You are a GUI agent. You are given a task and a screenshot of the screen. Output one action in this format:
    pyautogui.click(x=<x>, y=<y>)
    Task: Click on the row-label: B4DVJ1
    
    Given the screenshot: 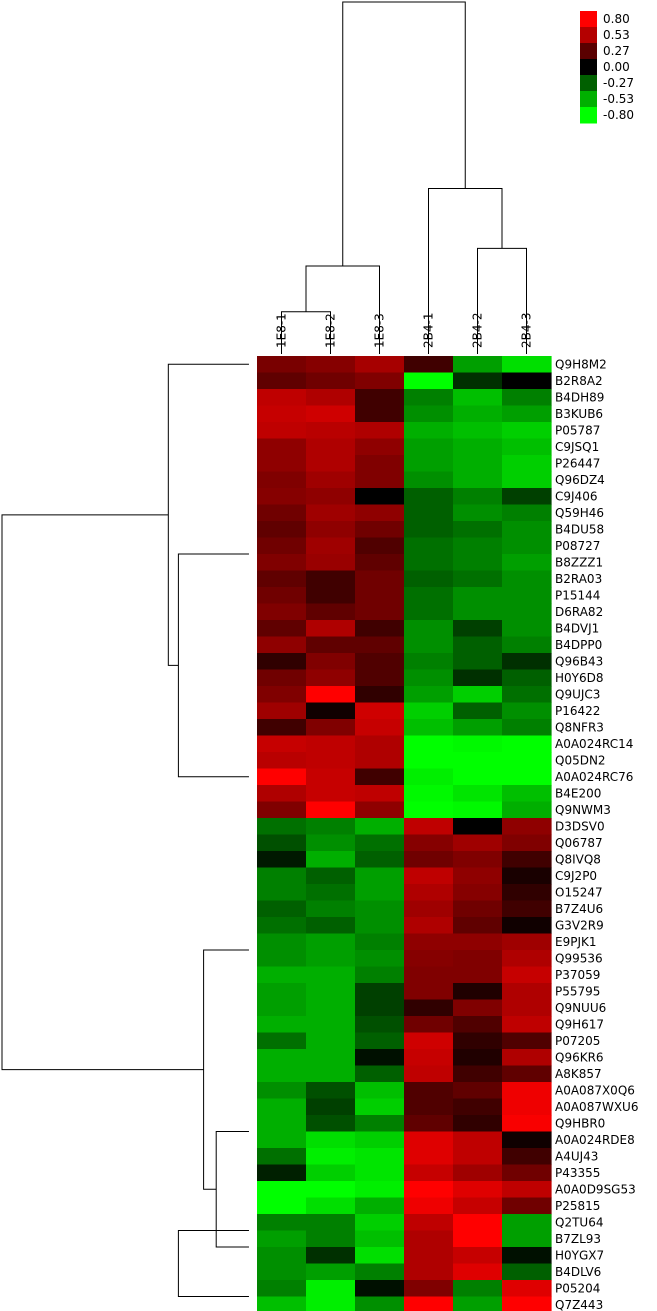 What is the action you would take?
    pyautogui.click(x=577, y=628)
    